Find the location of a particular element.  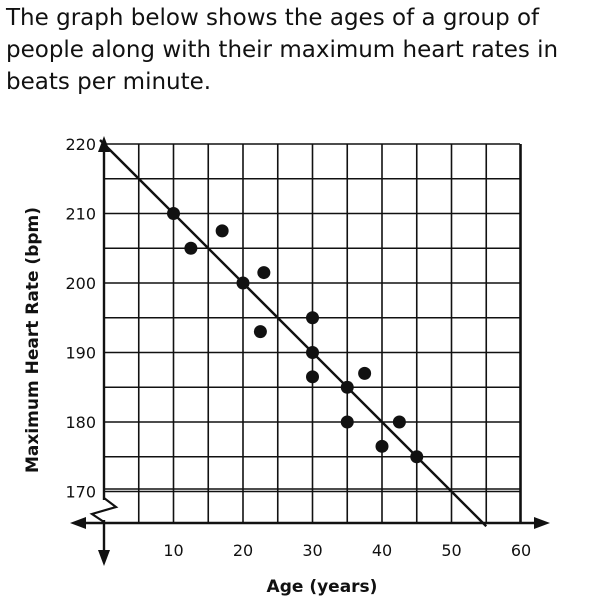

x-axis-arrow-right is located at coordinates (542, 523).